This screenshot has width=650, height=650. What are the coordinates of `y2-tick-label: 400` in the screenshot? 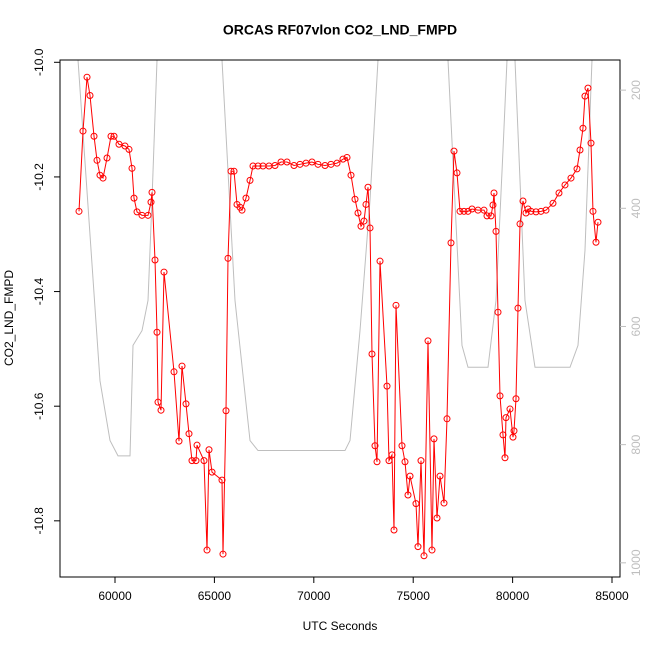 It's located at (636, 208).